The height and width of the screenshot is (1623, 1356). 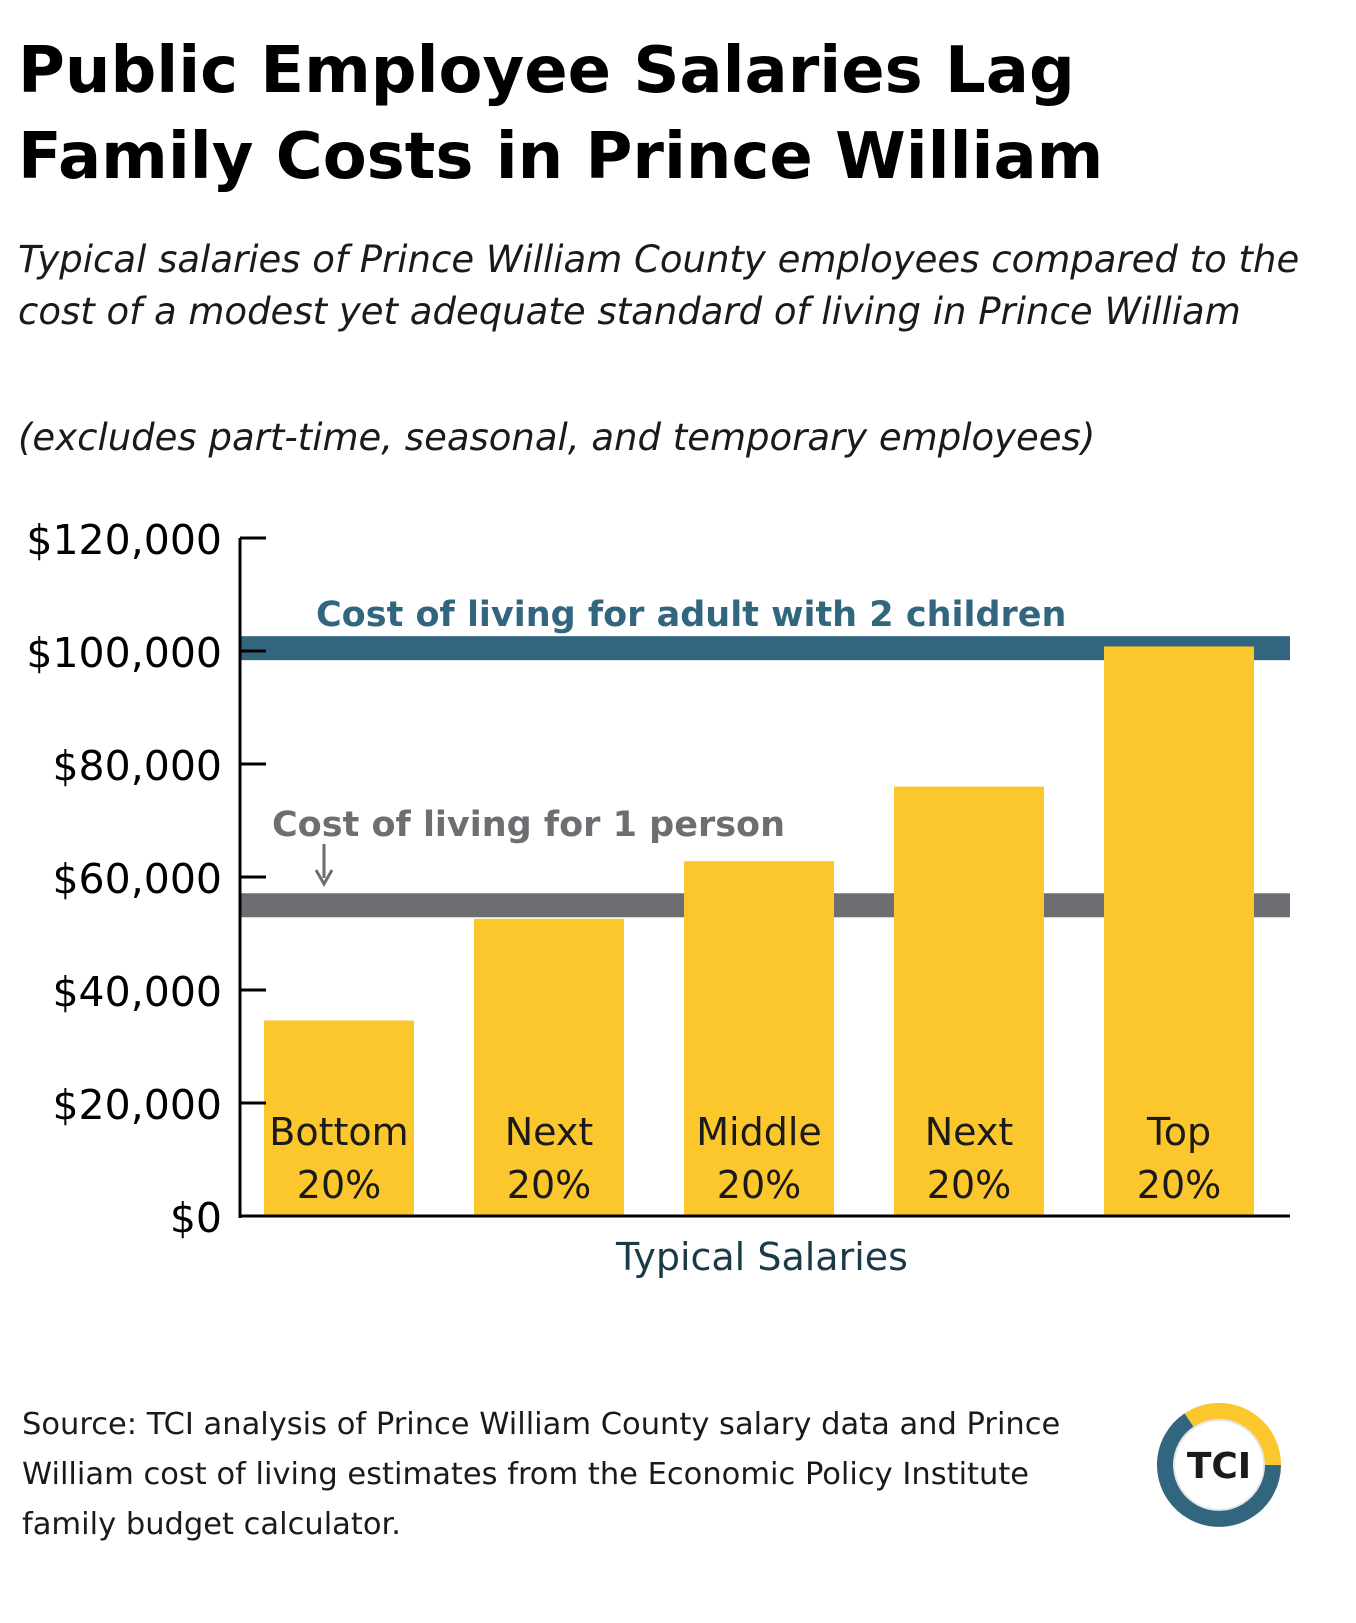 What do you see at coordinates (761, 1257) in the screenshot?
I see `x-axis-title: Typical Salaries` at bounding box center [761, 1257].